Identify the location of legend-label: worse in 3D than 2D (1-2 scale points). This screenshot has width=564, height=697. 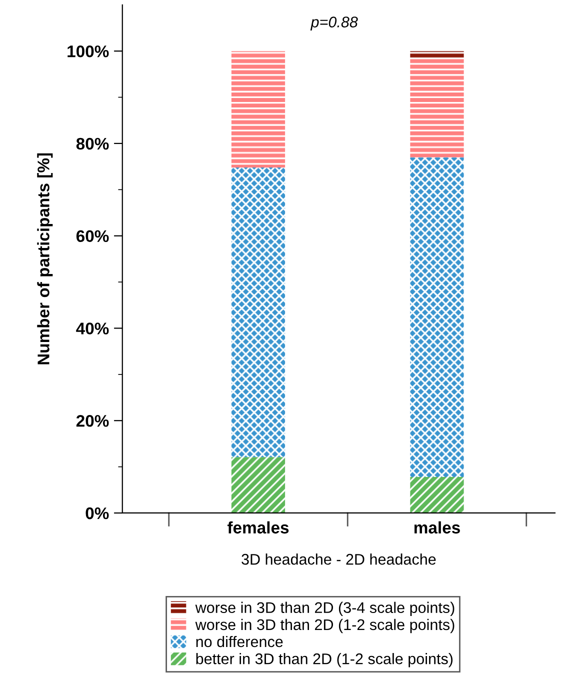
(324, 626).